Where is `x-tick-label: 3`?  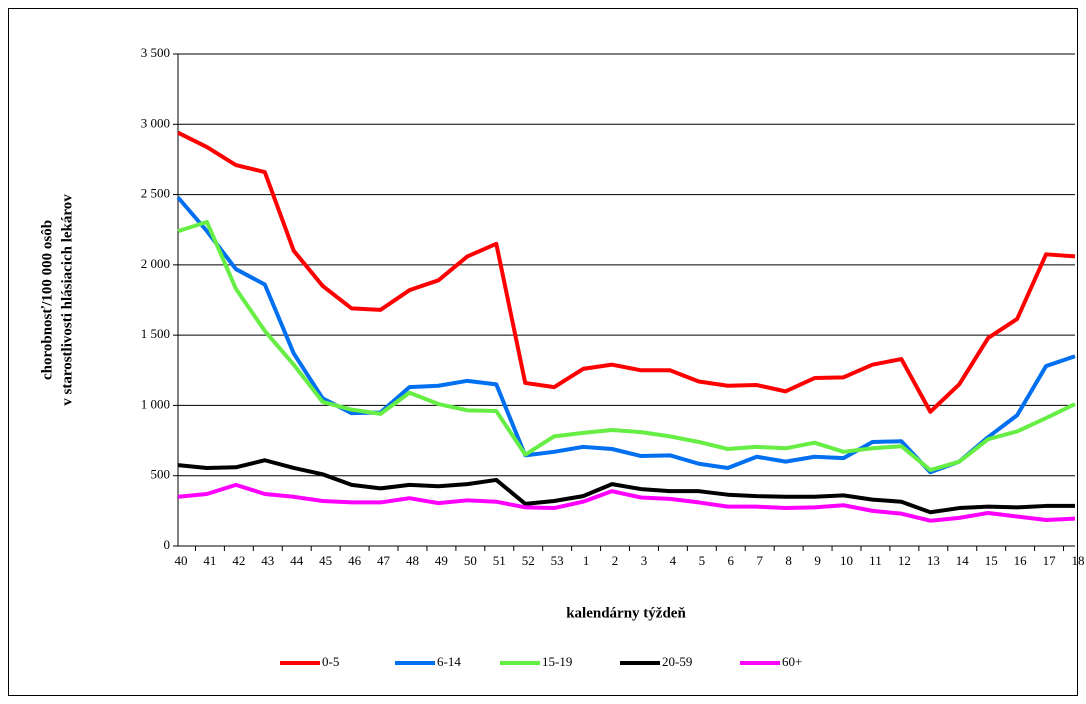 x-tick-label: 3 is located at coordinates (644, 560).